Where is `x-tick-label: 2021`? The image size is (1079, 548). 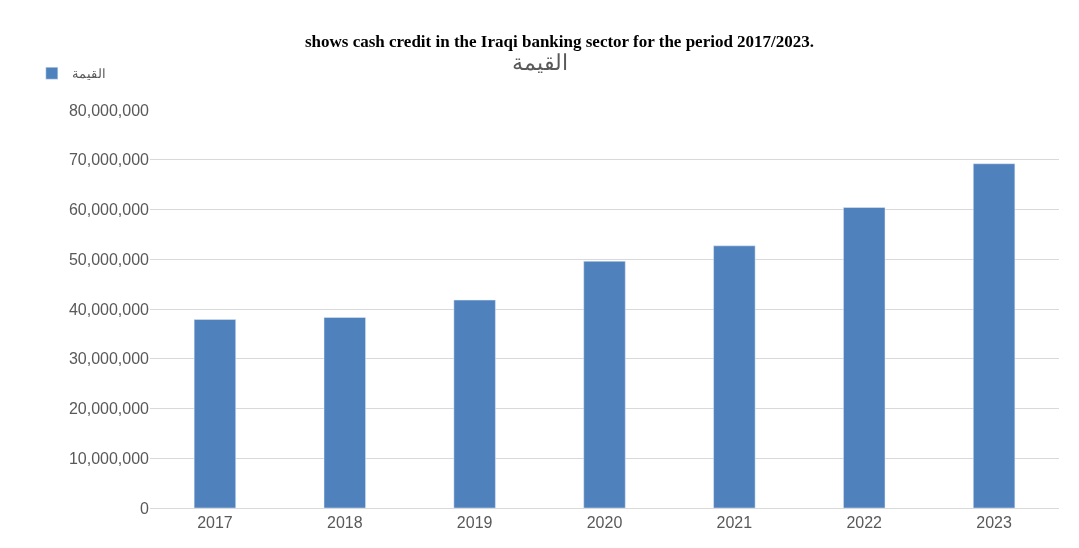
x-tick-label: 2021 is located at coordinates (734, 523).